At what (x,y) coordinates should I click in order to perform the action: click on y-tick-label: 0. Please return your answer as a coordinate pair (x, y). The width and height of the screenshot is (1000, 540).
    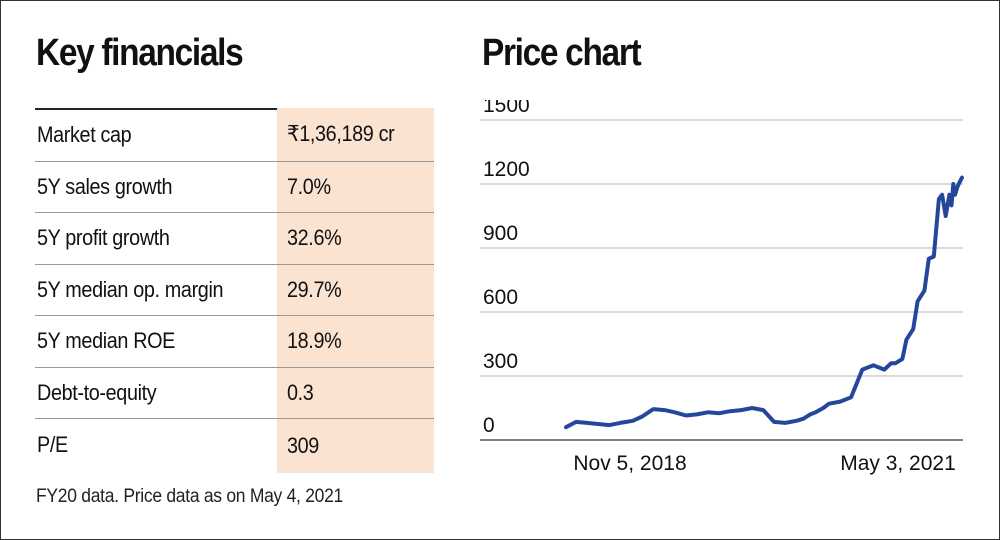
    Looking at the image, I should click on (489, 425).